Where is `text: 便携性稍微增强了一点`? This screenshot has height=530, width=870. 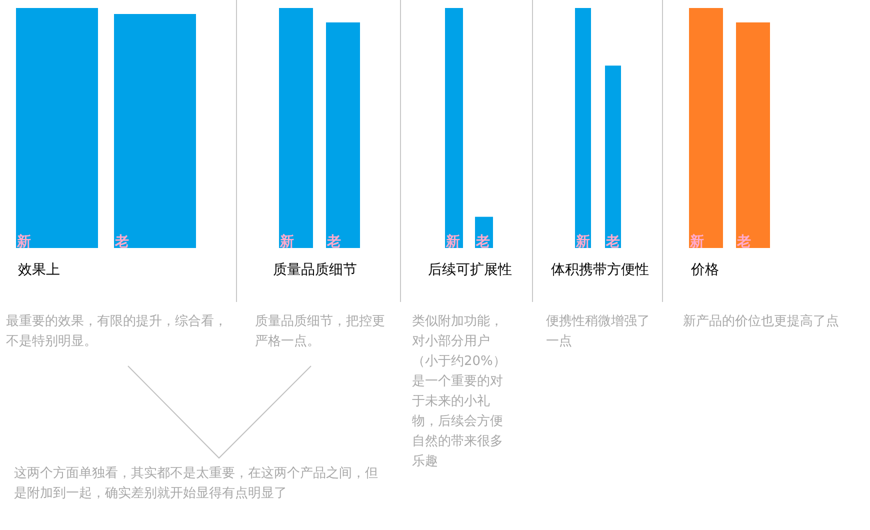 text: 便携性稍微增强了一点 is located at coordinates (598, 332).